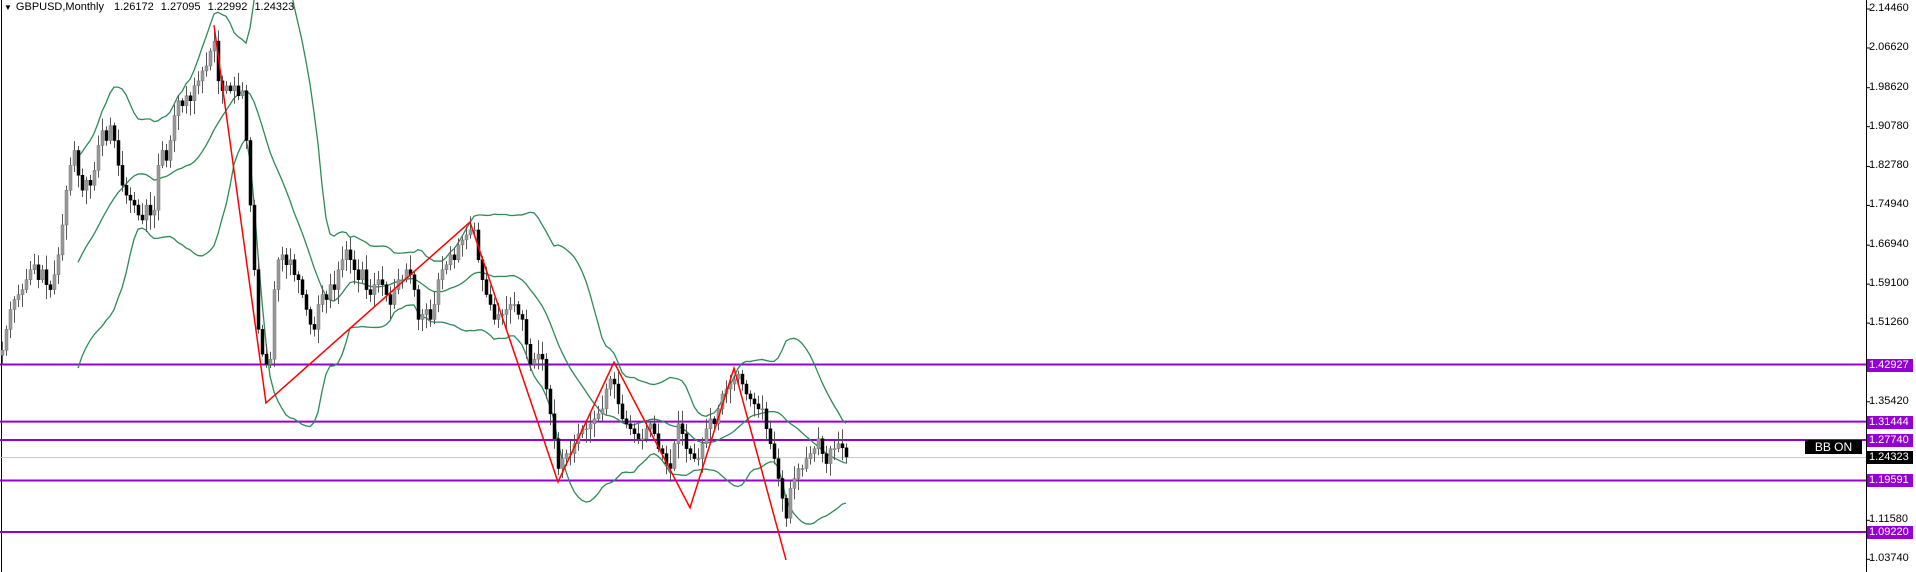 The width and height of the screenshot is (1916, 572). Describe the element at coordinates (1889, 400) in the screenshot. I see `axis-tick-label: 1.35420` at that location.